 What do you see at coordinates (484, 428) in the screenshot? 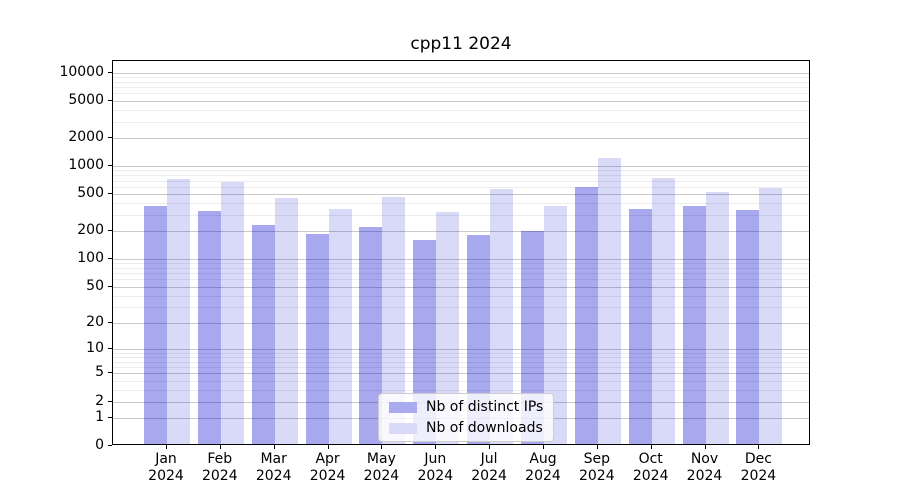
I see `legend-label-downloads: Nb of downloads` at bounding box center [484, 428].